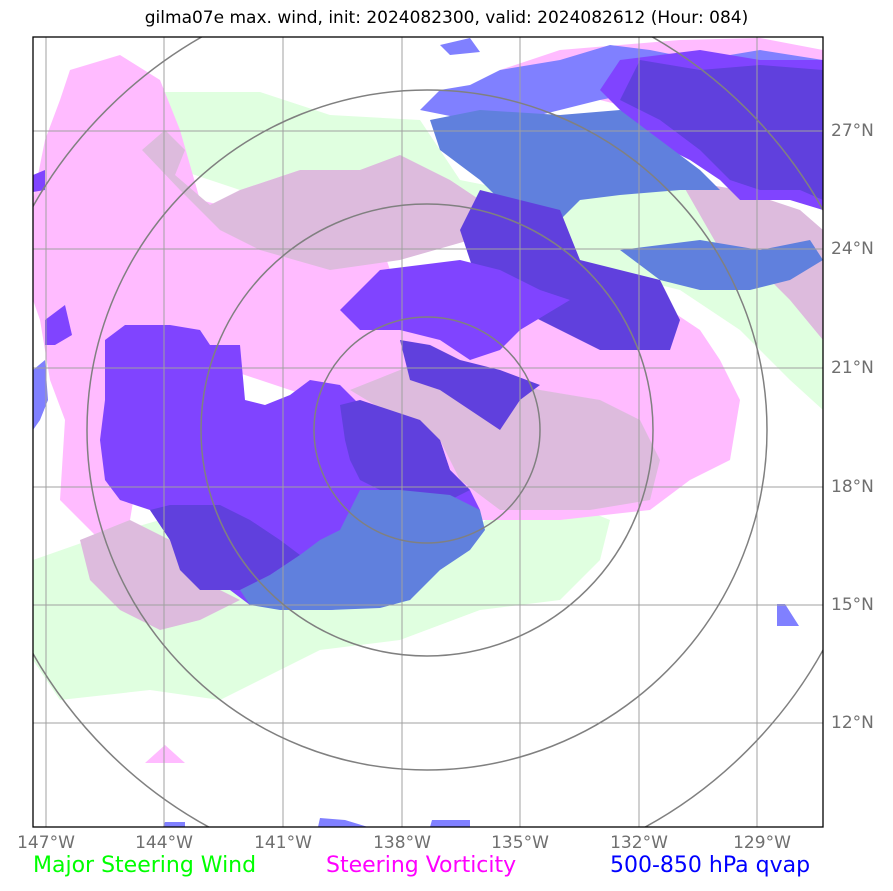  I want to click on legend-qvap: 500-850 hPa qvap, so click(710, 865).